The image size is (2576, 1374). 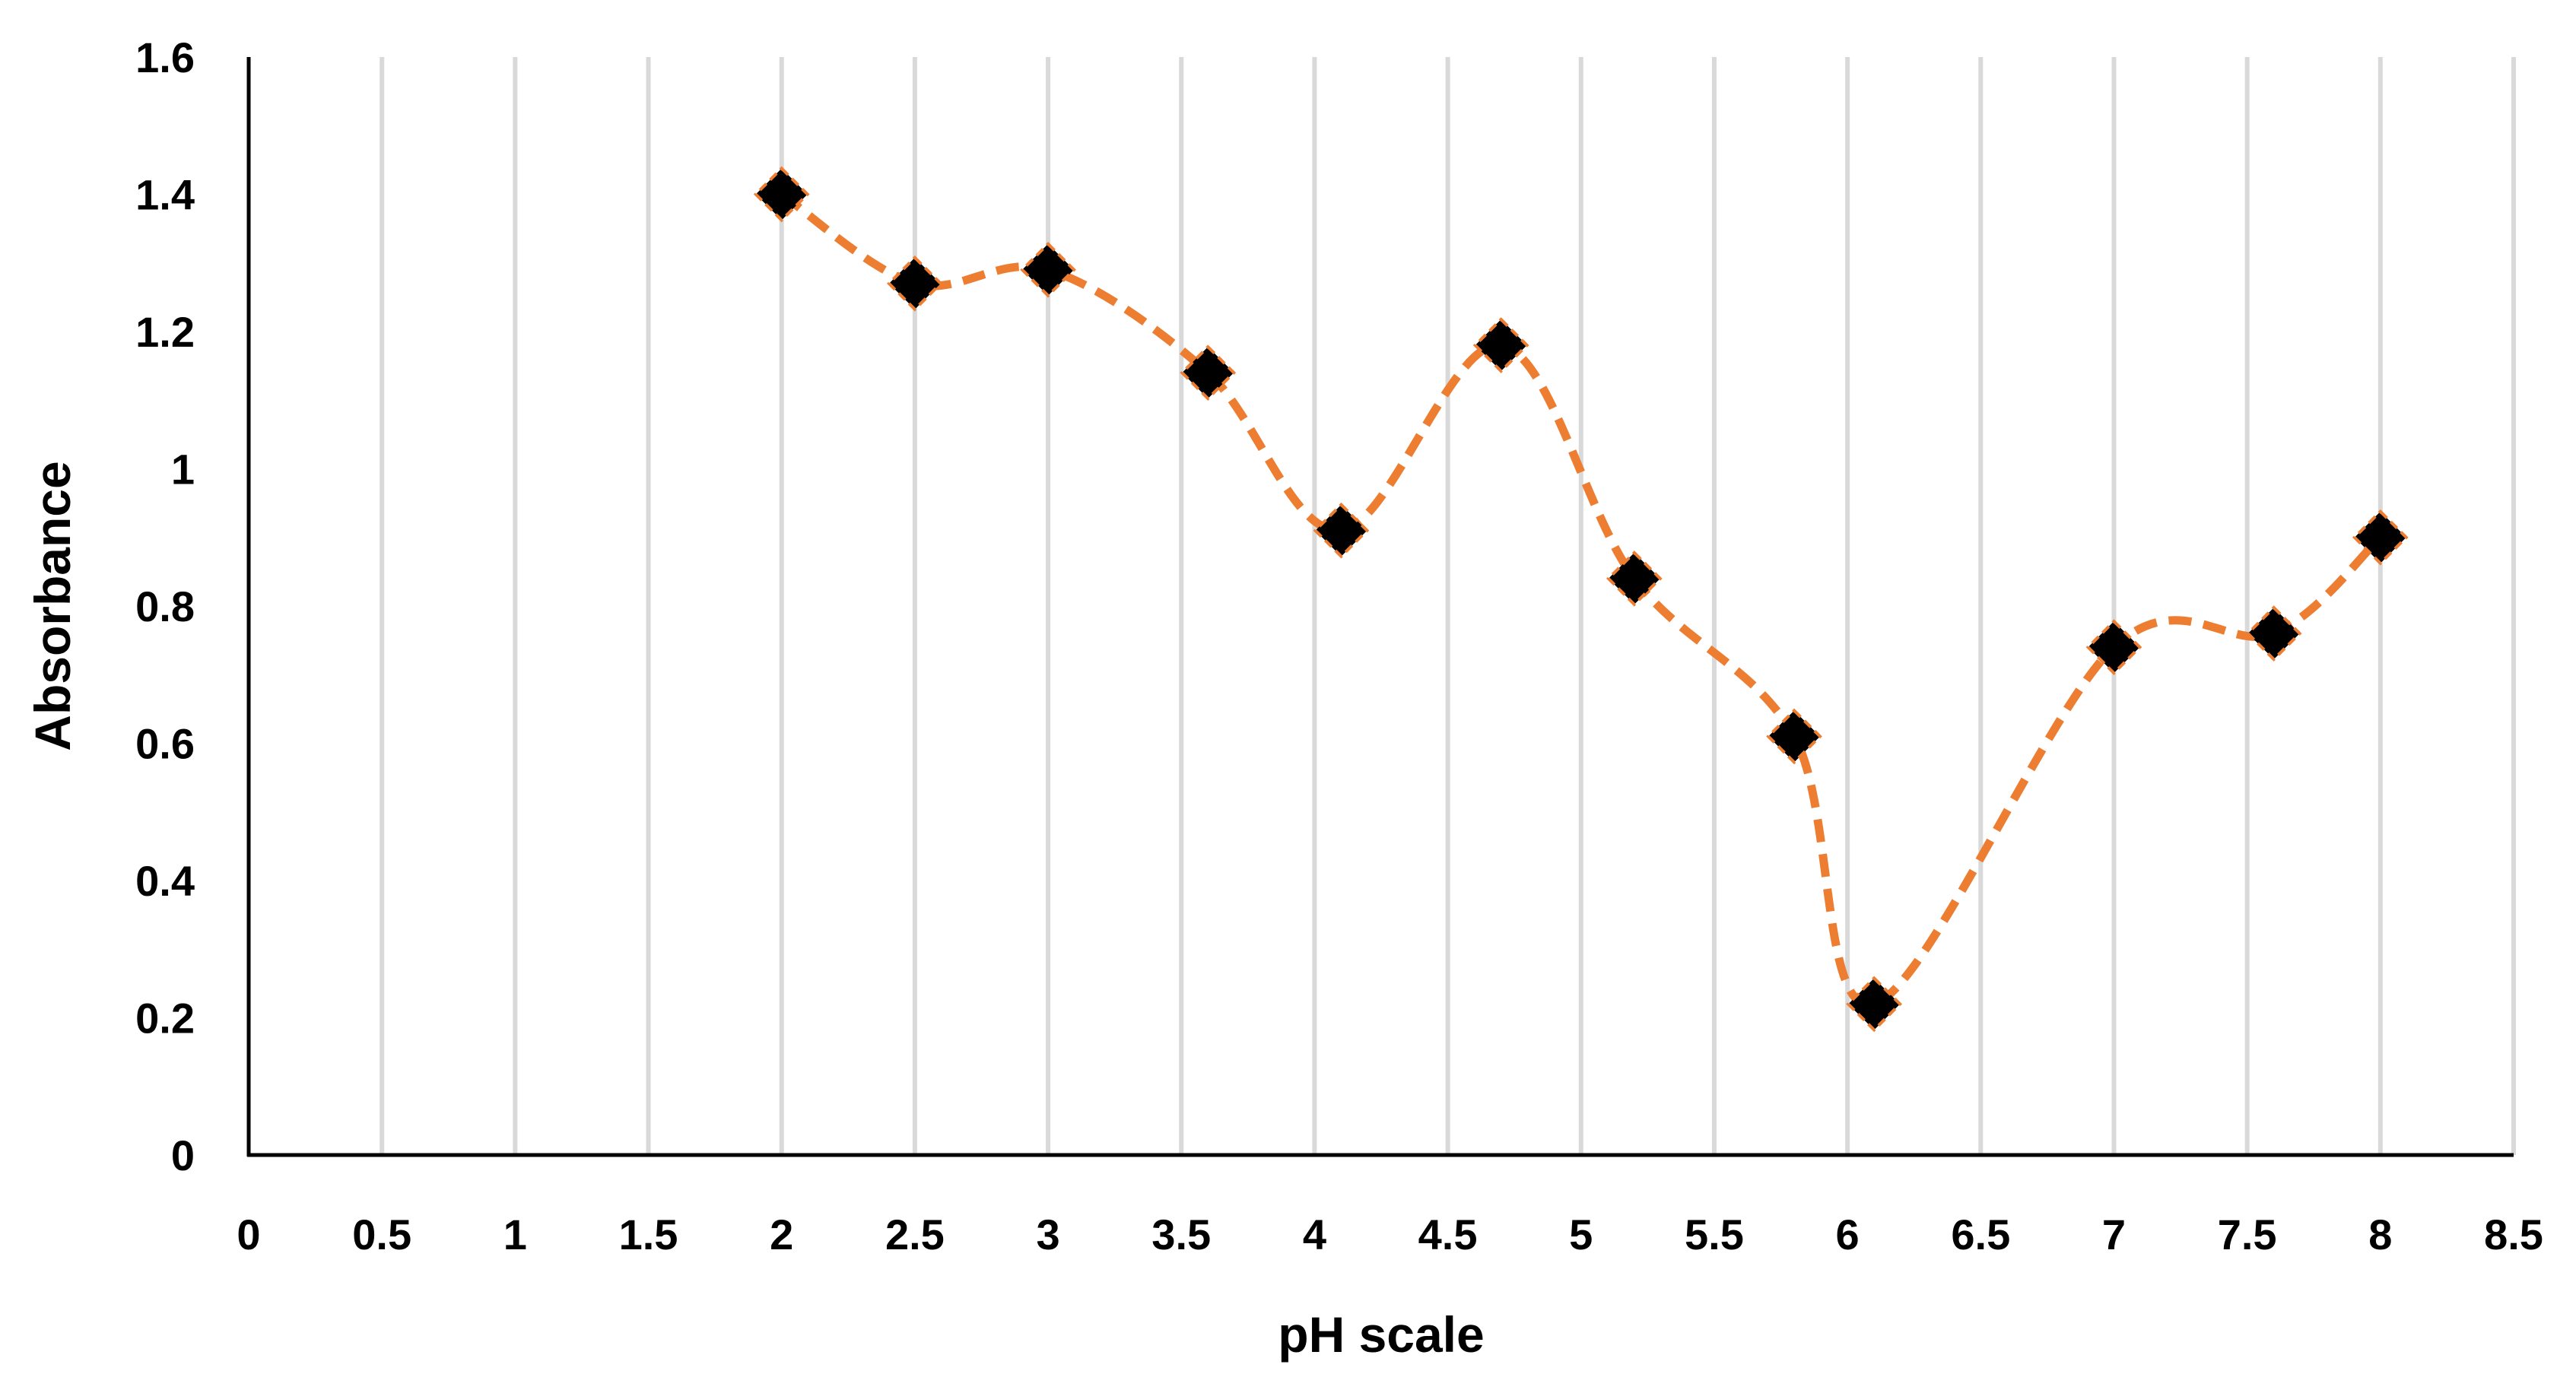 I want to click on x-tick-label: 7, so click(x=2114, y=1234).